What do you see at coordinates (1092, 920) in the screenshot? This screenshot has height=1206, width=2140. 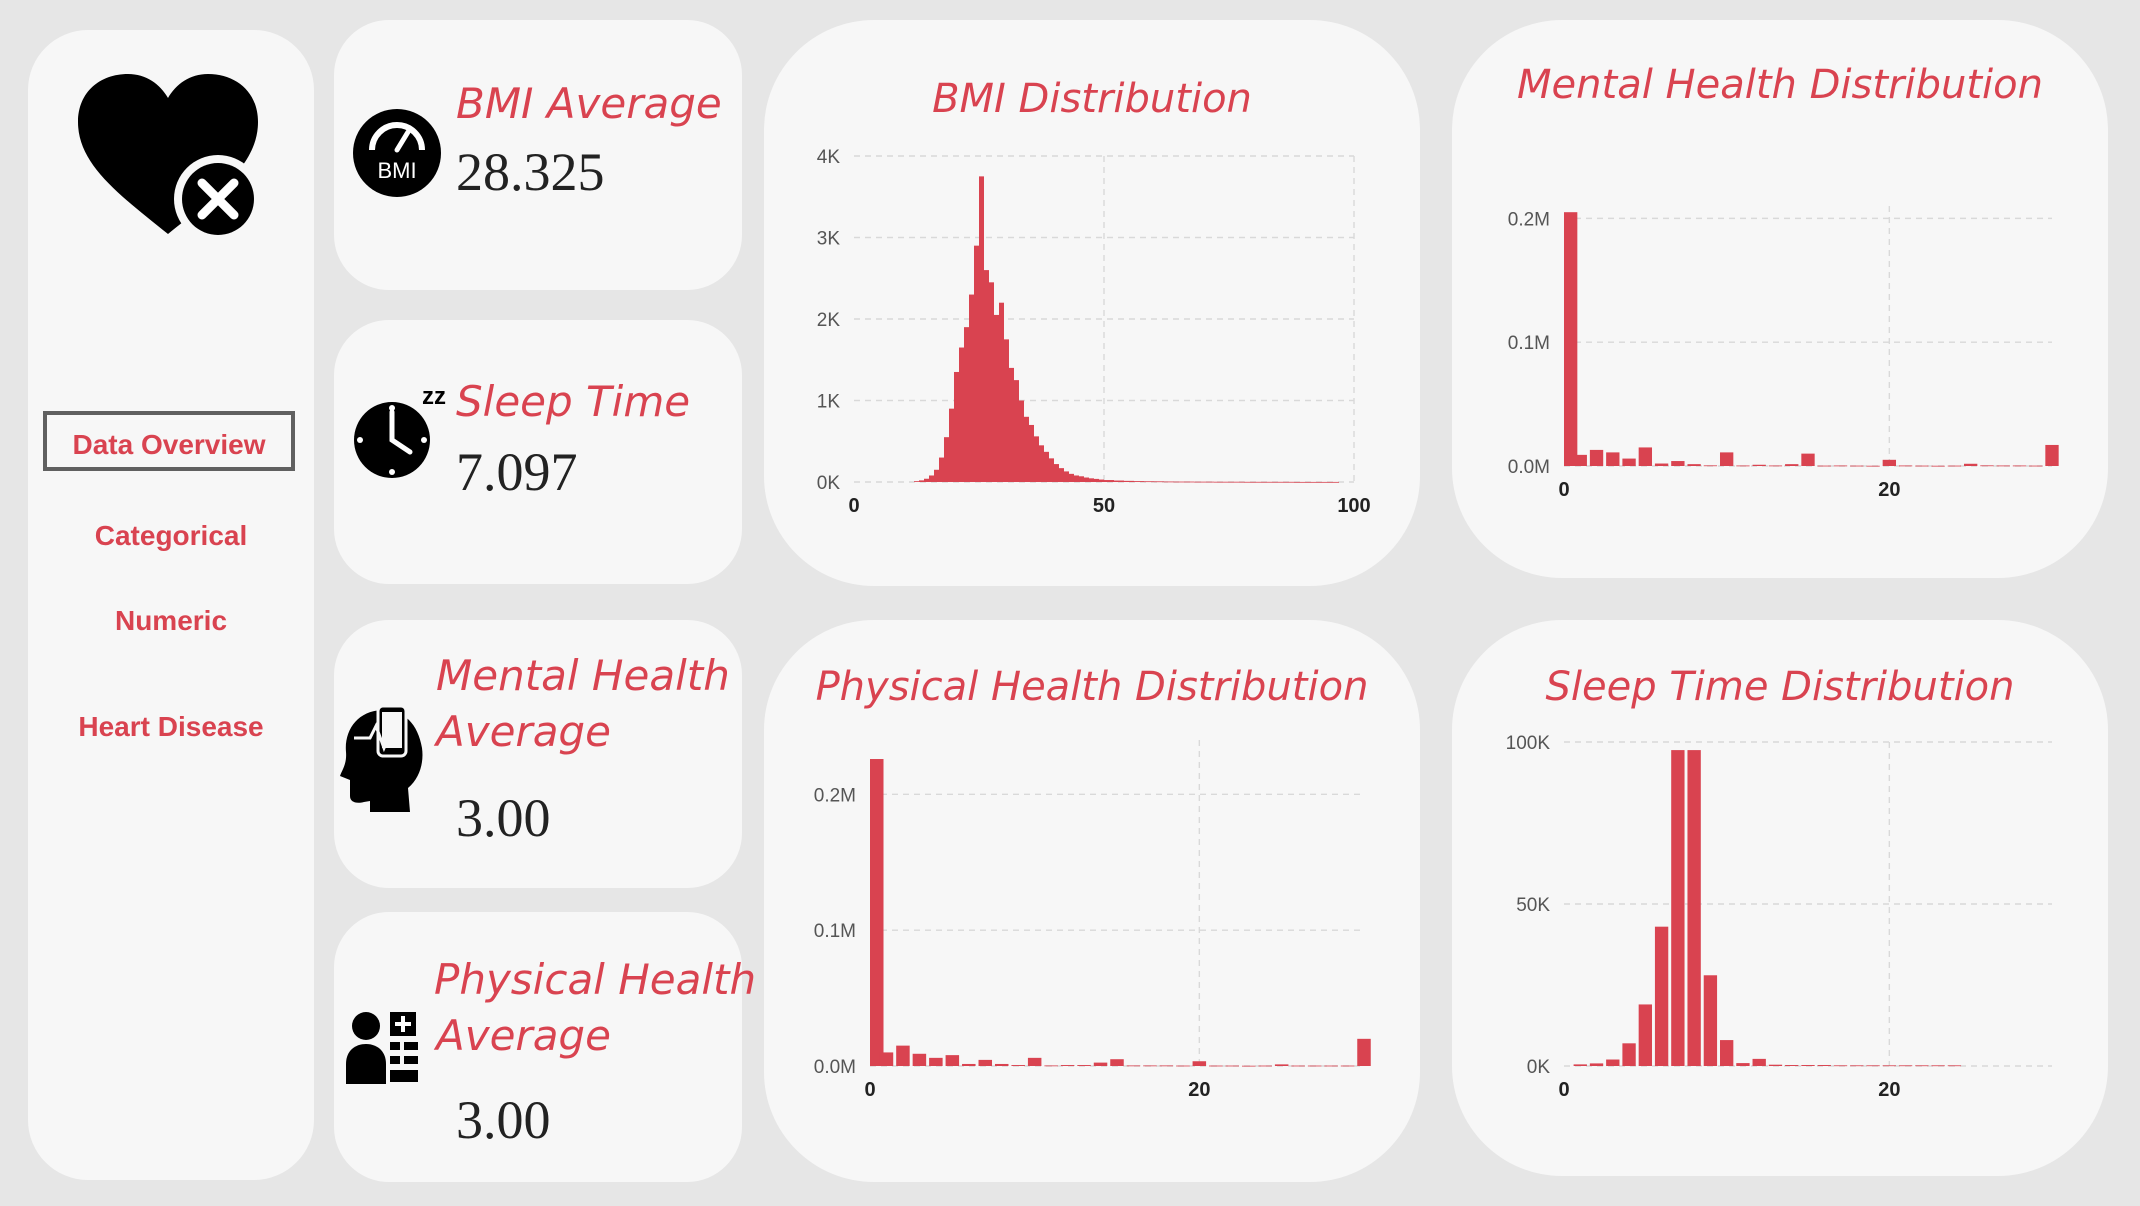 I see `physical-histogram: 0.0M 0.1M 0.2M 0 20` at bounding box center [1092, 920].